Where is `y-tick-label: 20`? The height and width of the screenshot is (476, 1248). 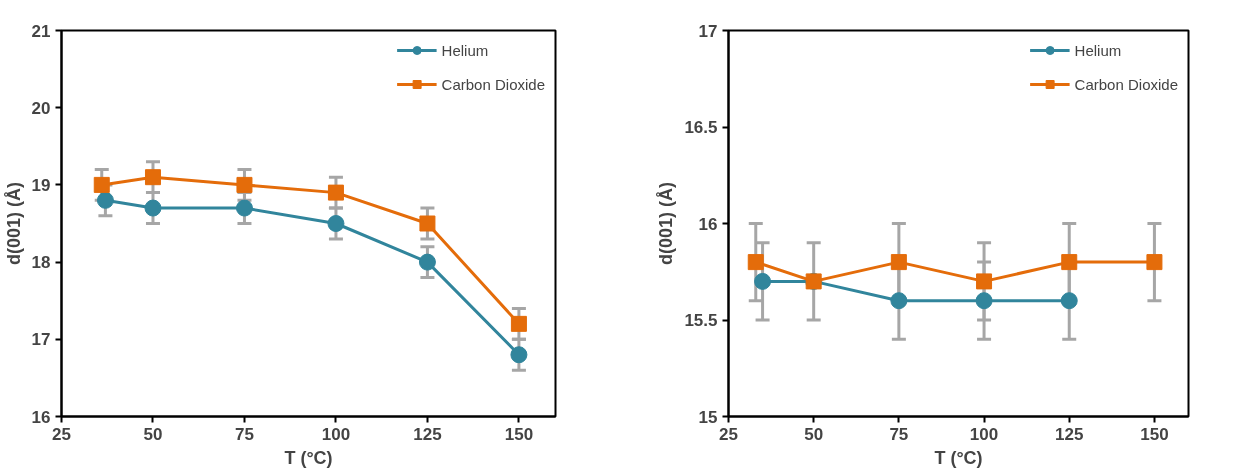 y-tick-label: 20 is located at coordinates (41, 108).